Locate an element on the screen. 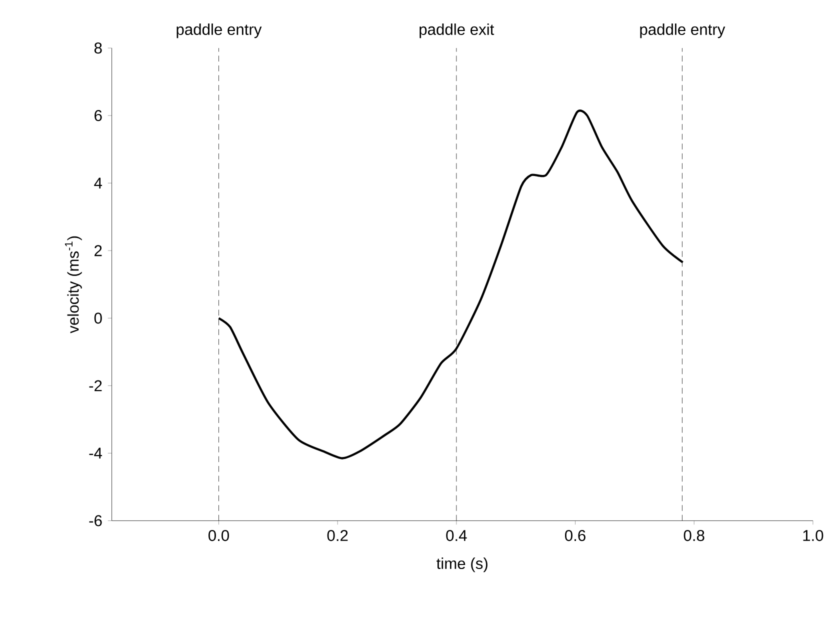 The height and width of the screenshot is (631, 829). x-axis-title: time (s) is located at coordinates (462, 565).